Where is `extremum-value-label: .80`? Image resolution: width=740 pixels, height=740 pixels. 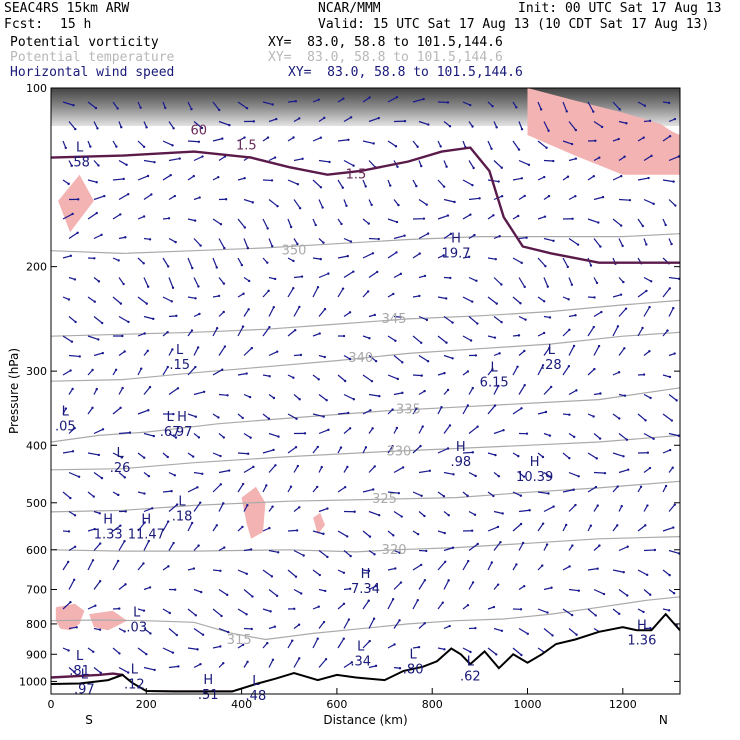 extremum-value-label: .80 is located at coordinates (413, 670).